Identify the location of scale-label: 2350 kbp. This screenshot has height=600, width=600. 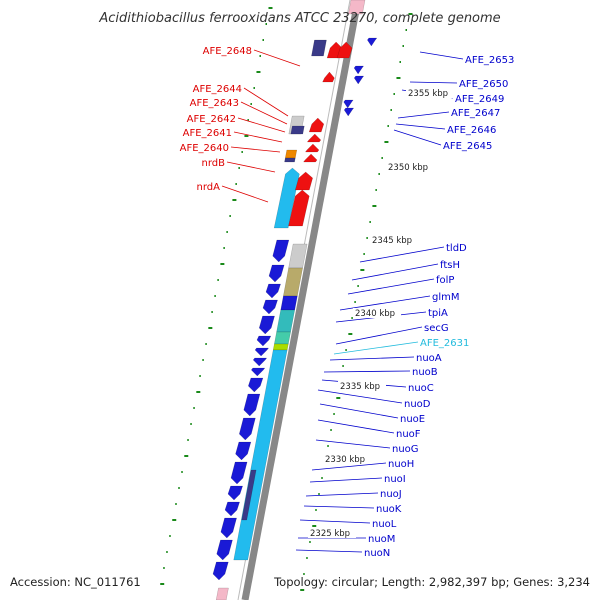
(408, 168).